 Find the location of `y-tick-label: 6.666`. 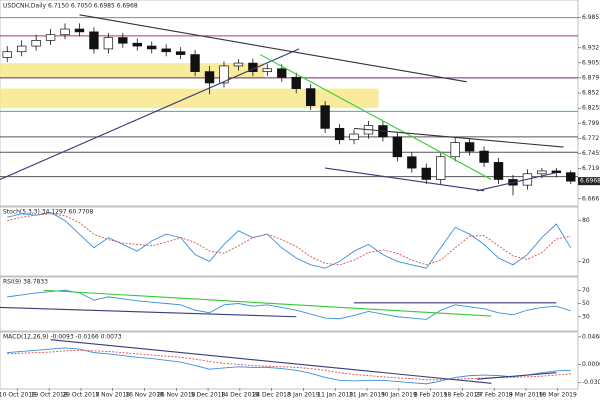

y-tick-label: 6.666 is located at coordinates (590, 198).